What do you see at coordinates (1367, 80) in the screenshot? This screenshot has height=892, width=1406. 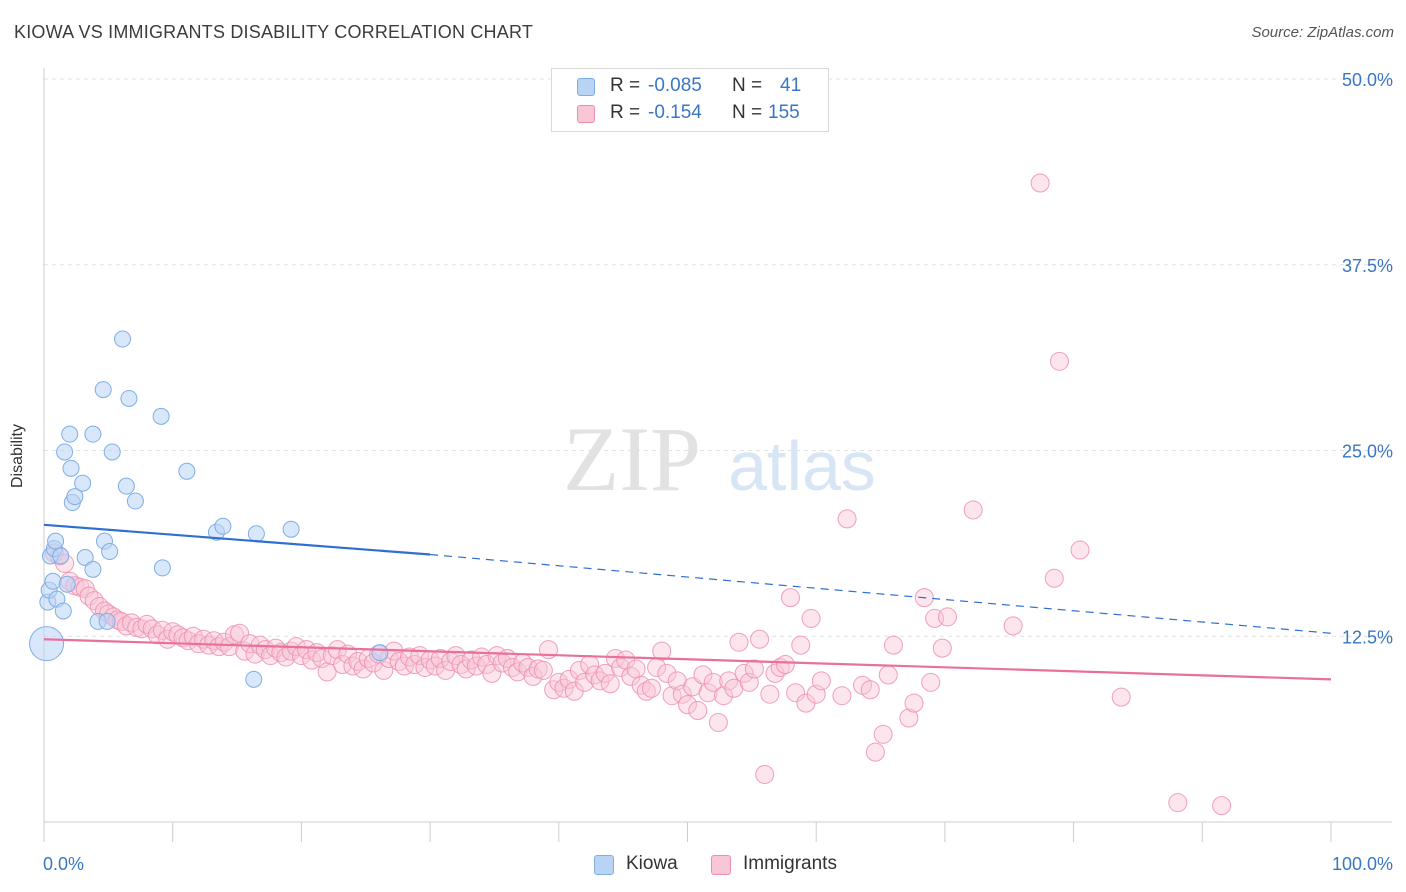 I see `y-tick-label: 50.0%` at bounding box center [1367, 80].